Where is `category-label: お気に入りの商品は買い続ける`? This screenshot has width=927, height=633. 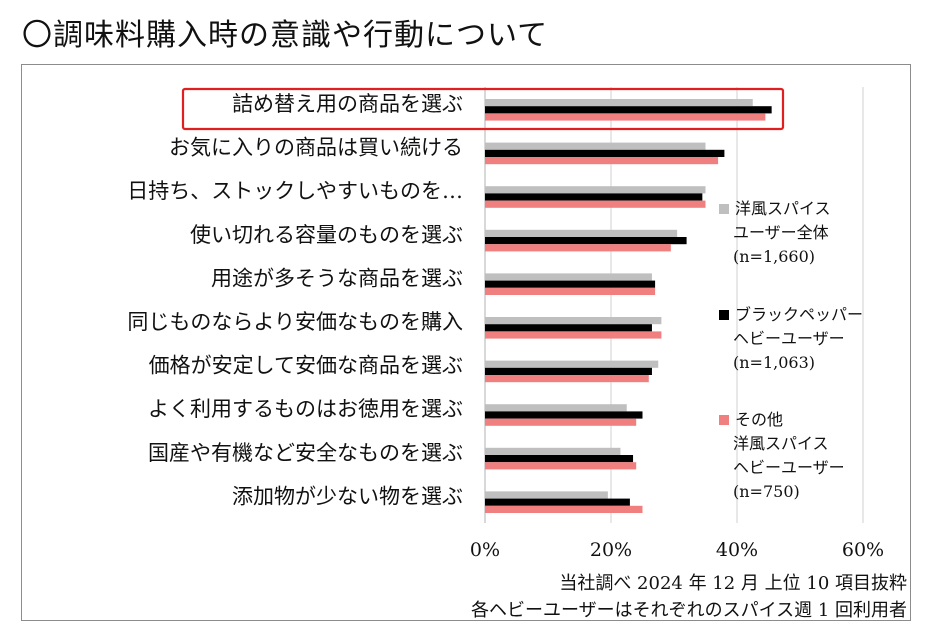
category-label: お気に入りの商品は買い続ける is located at coordinates (316, 148).